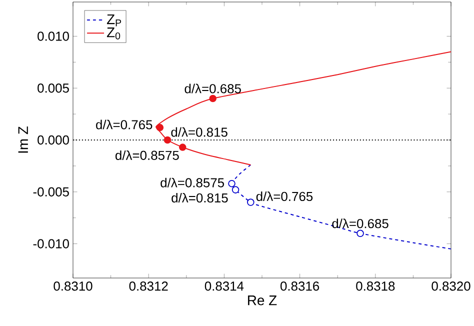 Image resolution: width=474 pixels, height=326 pixels. What do you see at coordinates (300, 286) in the screenshot?
I see `x-tick-label: 0.8316` at bounding box center [300, 286].